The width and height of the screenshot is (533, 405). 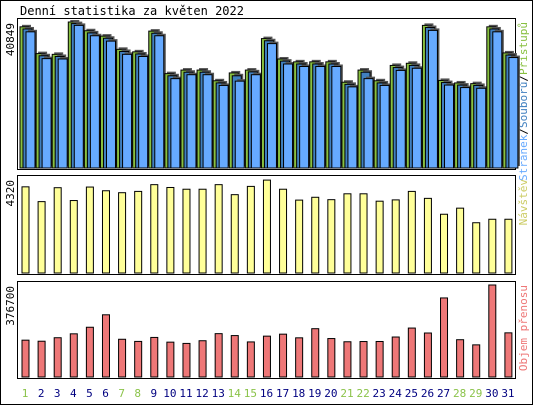 What do you see at coordinates (271, 106) in the screenshot?
I see `bar-hits-Stránek-16` at bounding box center [271, 106].